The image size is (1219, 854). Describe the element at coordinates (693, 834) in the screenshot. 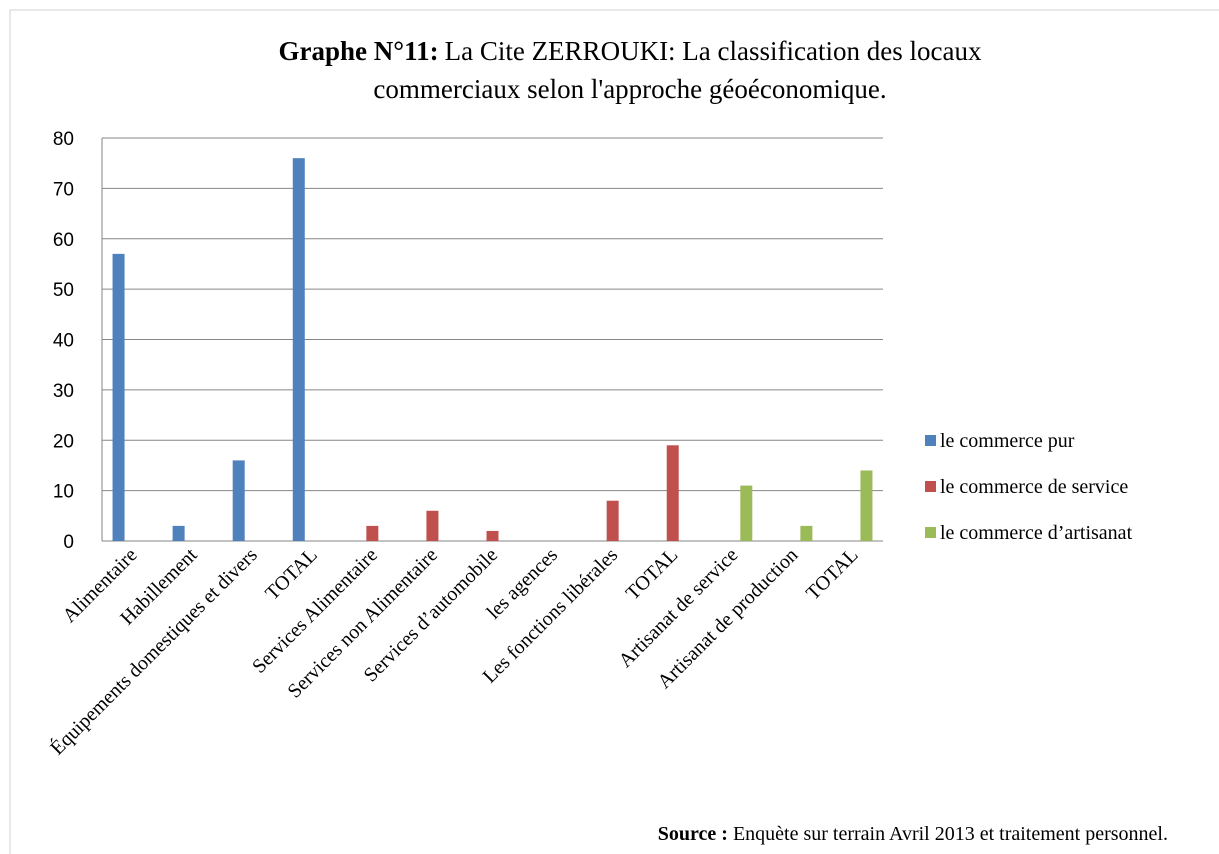

I see `source-label: Source :` at that location.